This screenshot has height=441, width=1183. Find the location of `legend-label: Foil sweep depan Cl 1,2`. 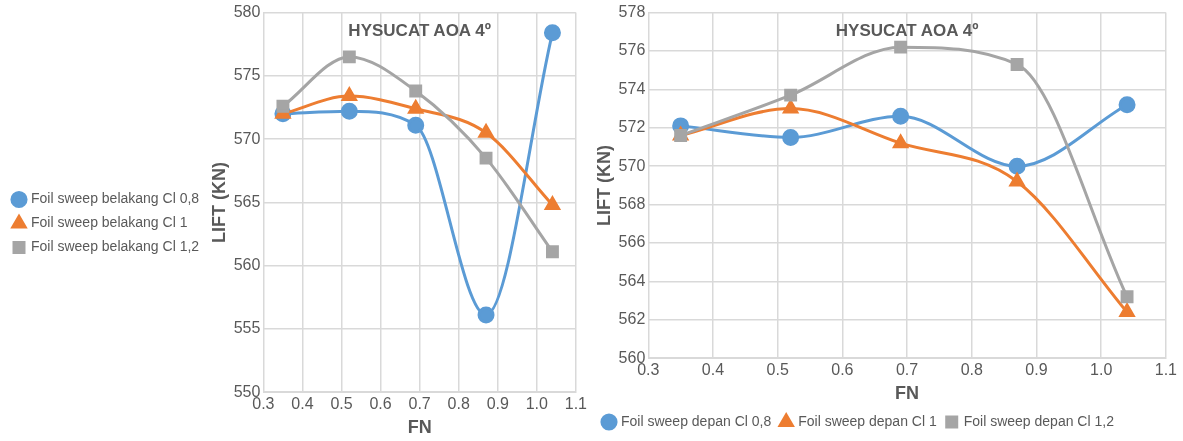

legend-label: Foil sweep depan Cl 1,2 is located at coordinates (1039, 420).